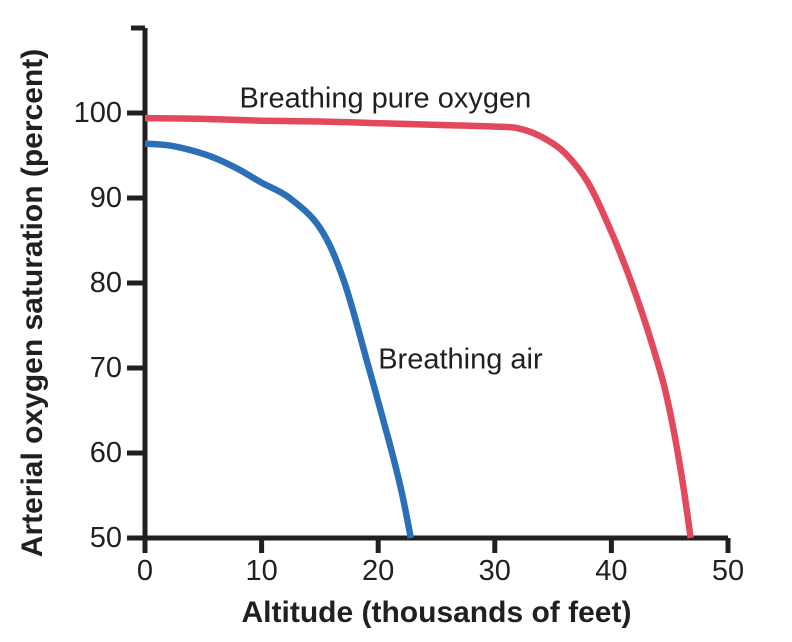 The image size is (792, 642). Describe the element at coordinates (378, 571) in the screenshot. I see `x-tick-label-20: 20` at that location.